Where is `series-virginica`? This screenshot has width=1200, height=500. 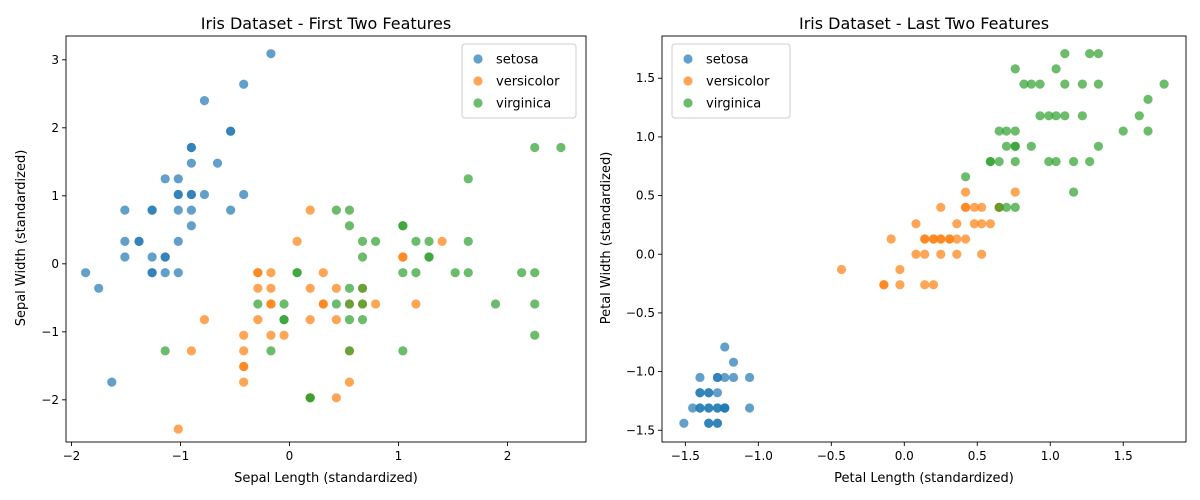 series-virginica is located at coordinates (1064, 130).